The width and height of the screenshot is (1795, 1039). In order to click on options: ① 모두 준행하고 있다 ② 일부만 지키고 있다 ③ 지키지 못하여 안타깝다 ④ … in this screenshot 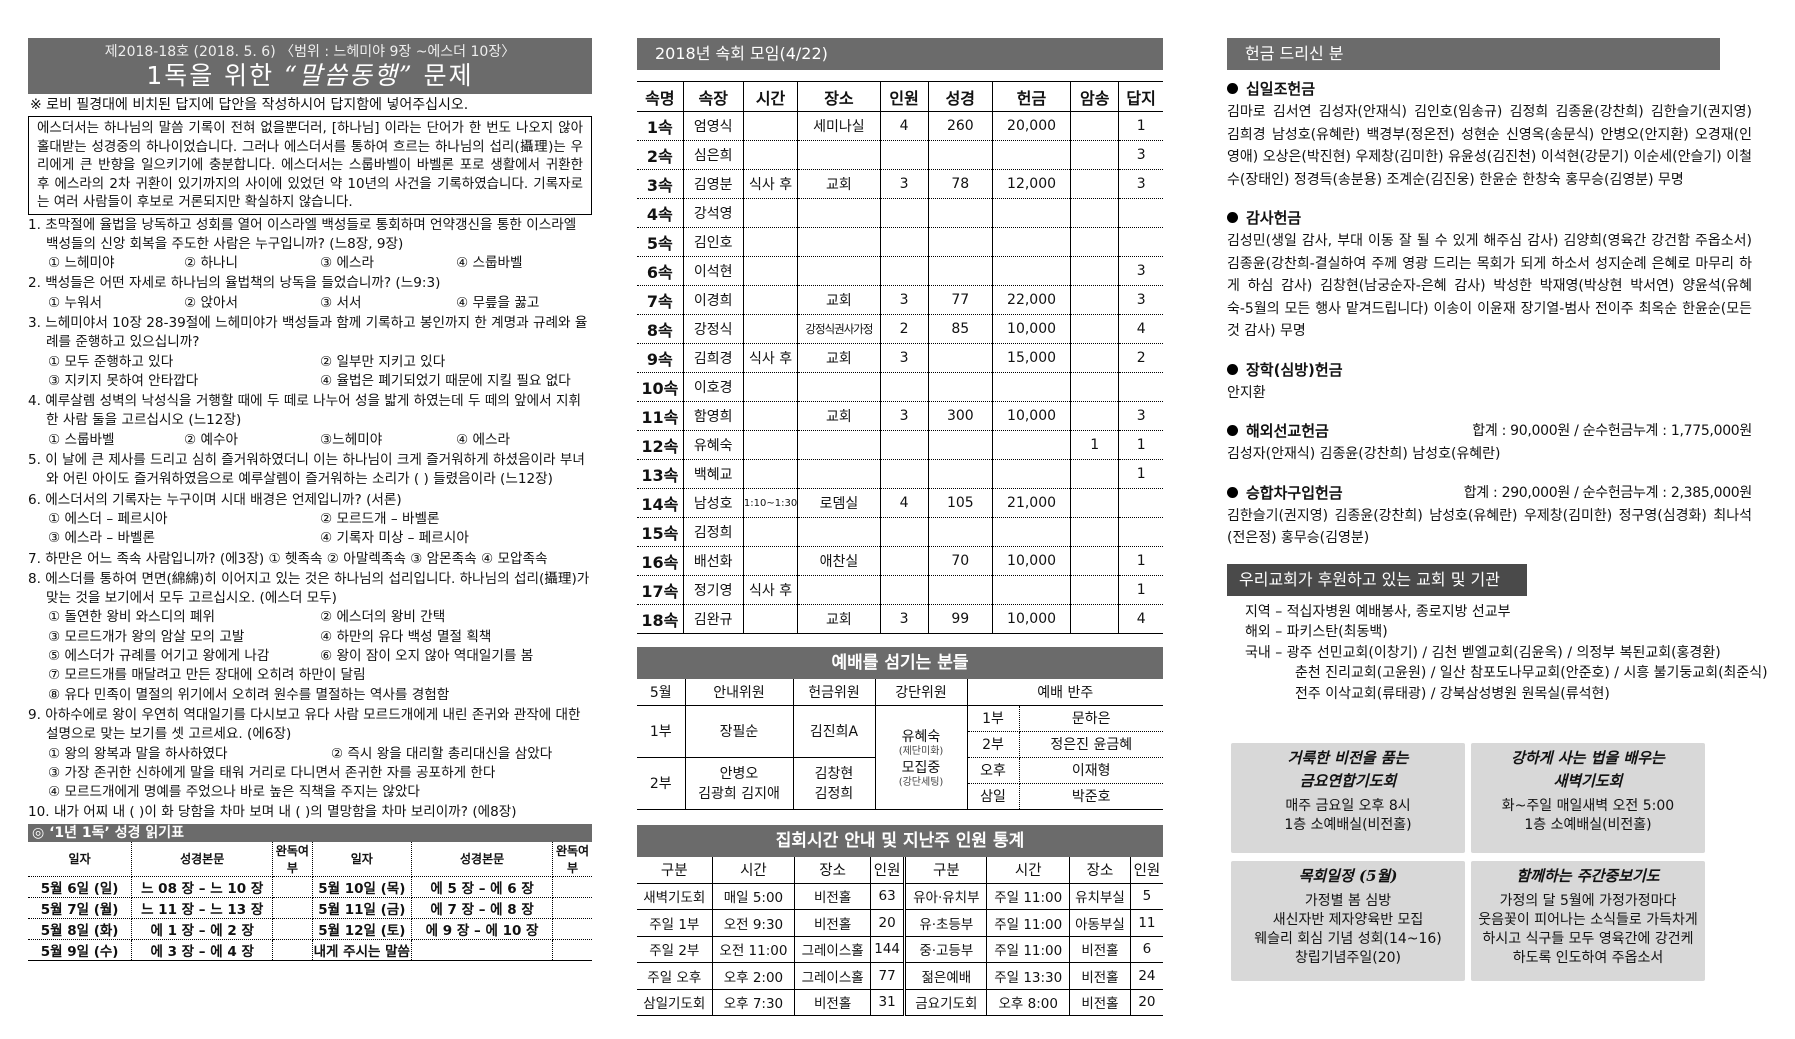, I will do `click(310, 372)`.